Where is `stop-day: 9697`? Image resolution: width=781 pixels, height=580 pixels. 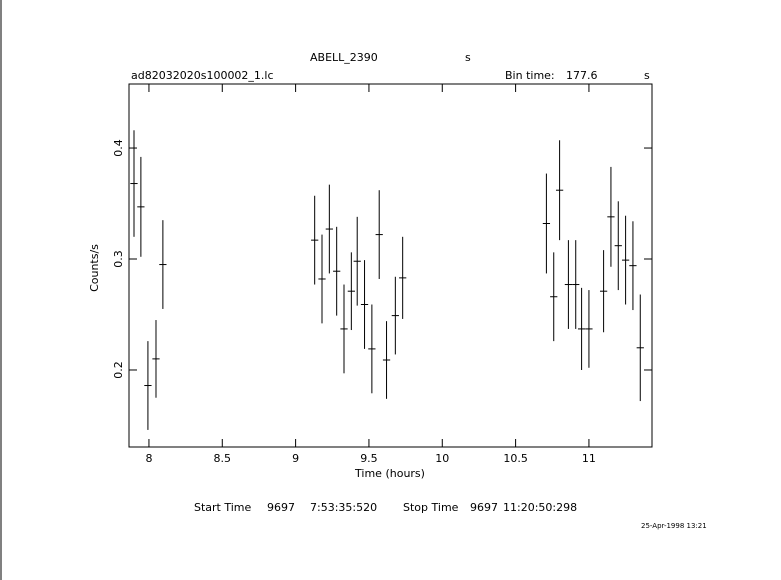 stop-day: 9697 is located at coordinates (484, 507).